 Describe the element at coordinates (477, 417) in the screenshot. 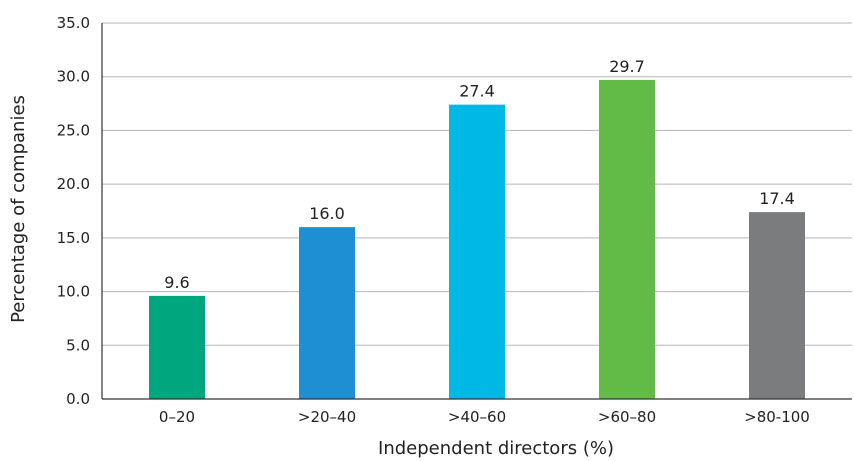

I see `x-tick-label: >40–60` at that location.